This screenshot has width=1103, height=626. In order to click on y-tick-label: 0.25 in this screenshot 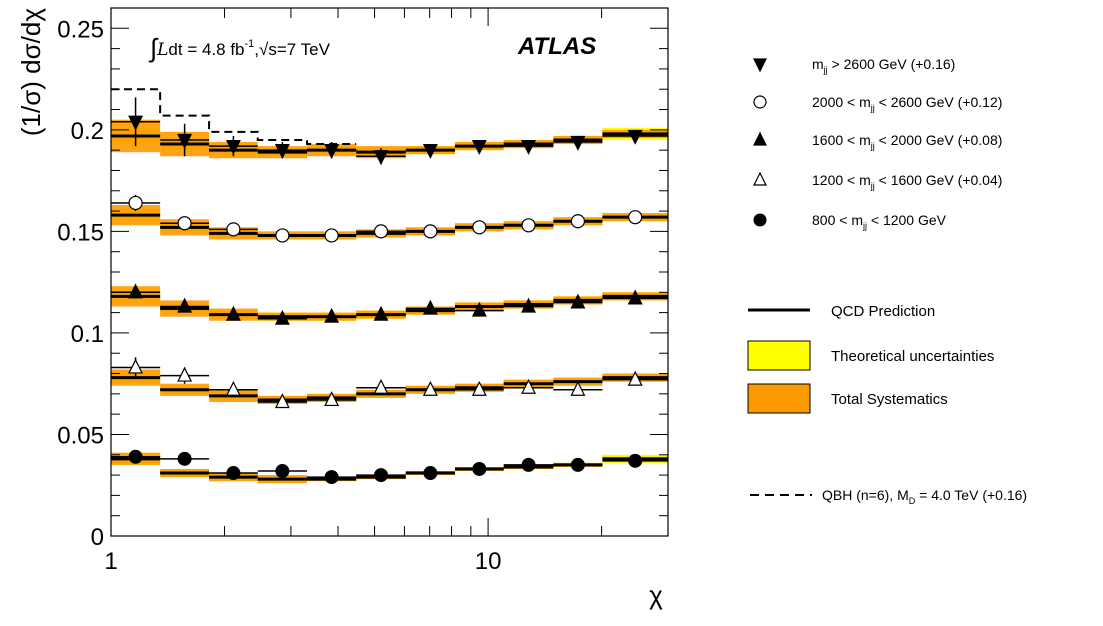, I will do `click(80, 29)`.